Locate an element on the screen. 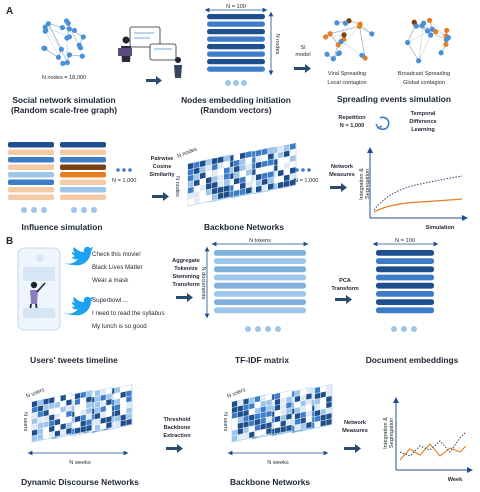  backbone-matrices-b is located at coordinates (282, 413).